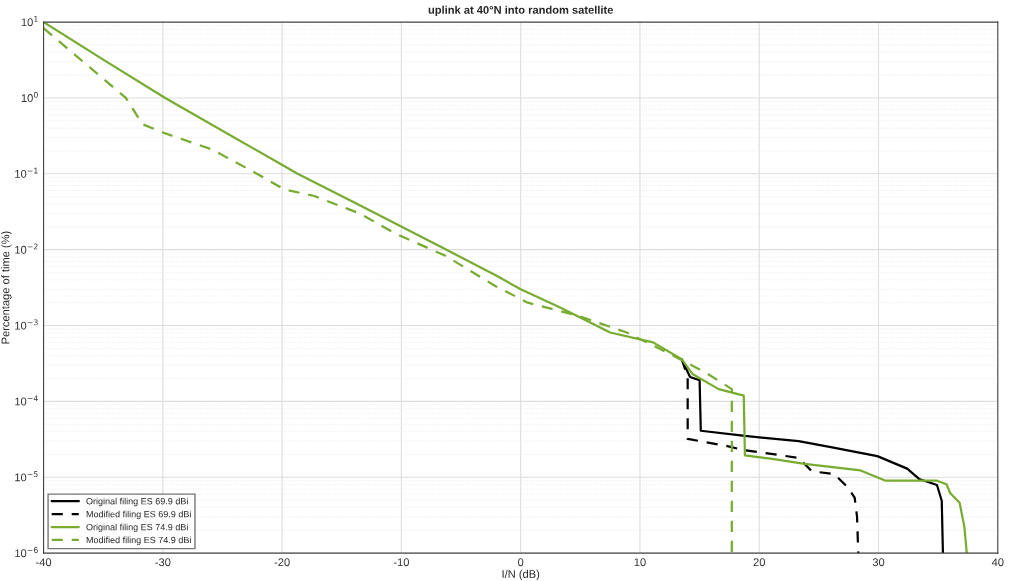 The image size is (1013, 581). What do you see at coordinates (401, 562) in the screenshot?
I see `x-tick-label: -10` at bounding box center [401, 562].